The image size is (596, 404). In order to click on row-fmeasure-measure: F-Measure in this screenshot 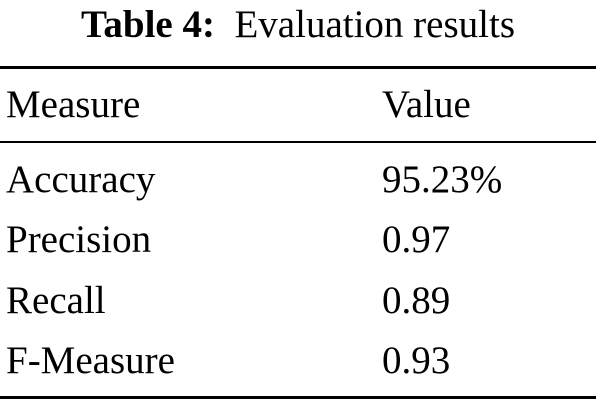, I will do `click(90, 360)`.